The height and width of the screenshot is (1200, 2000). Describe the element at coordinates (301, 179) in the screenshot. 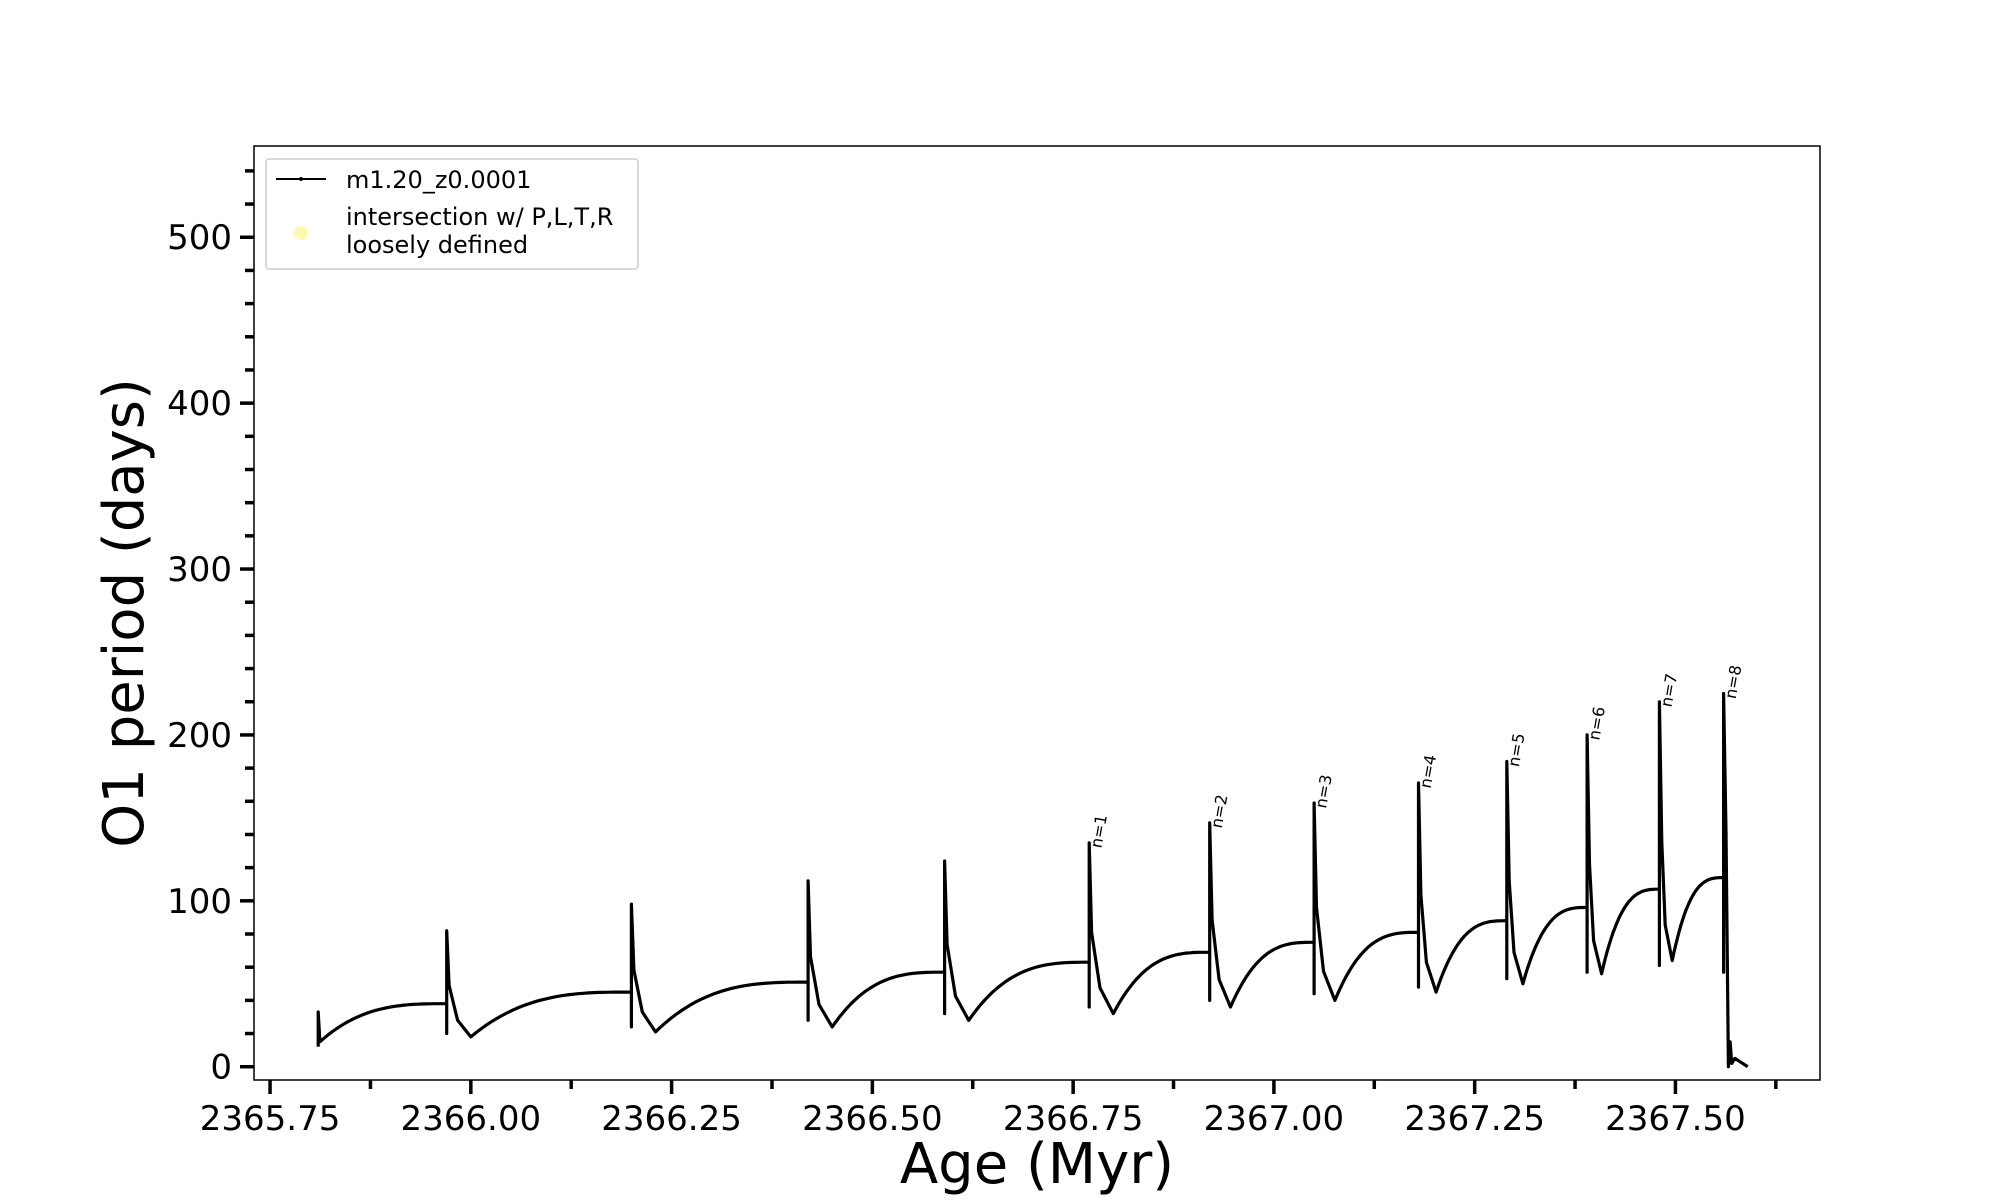

I see `legend-marker` at that location.